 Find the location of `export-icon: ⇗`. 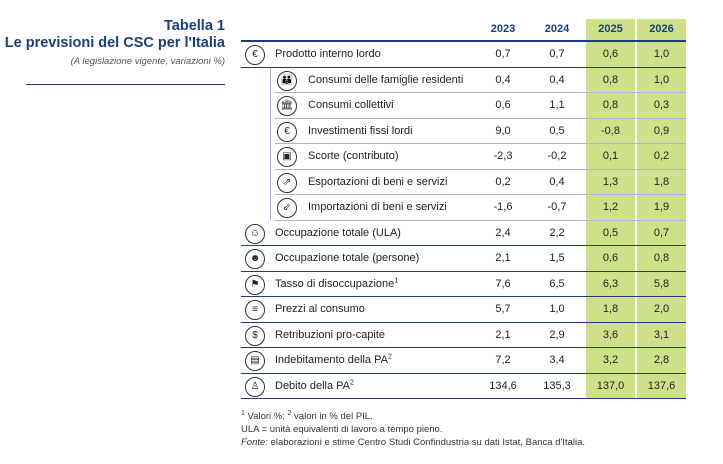

export-icon: ⇗ is located at coordinates (287, 182).